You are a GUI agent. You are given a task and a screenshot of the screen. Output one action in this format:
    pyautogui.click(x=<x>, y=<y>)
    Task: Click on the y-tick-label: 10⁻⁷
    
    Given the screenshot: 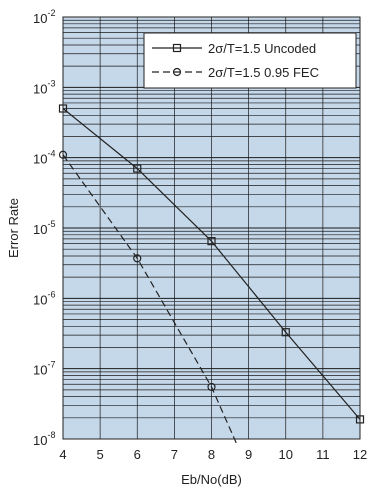 What is the action you would take?
    pyautogui.click(x=44, y=369)
    